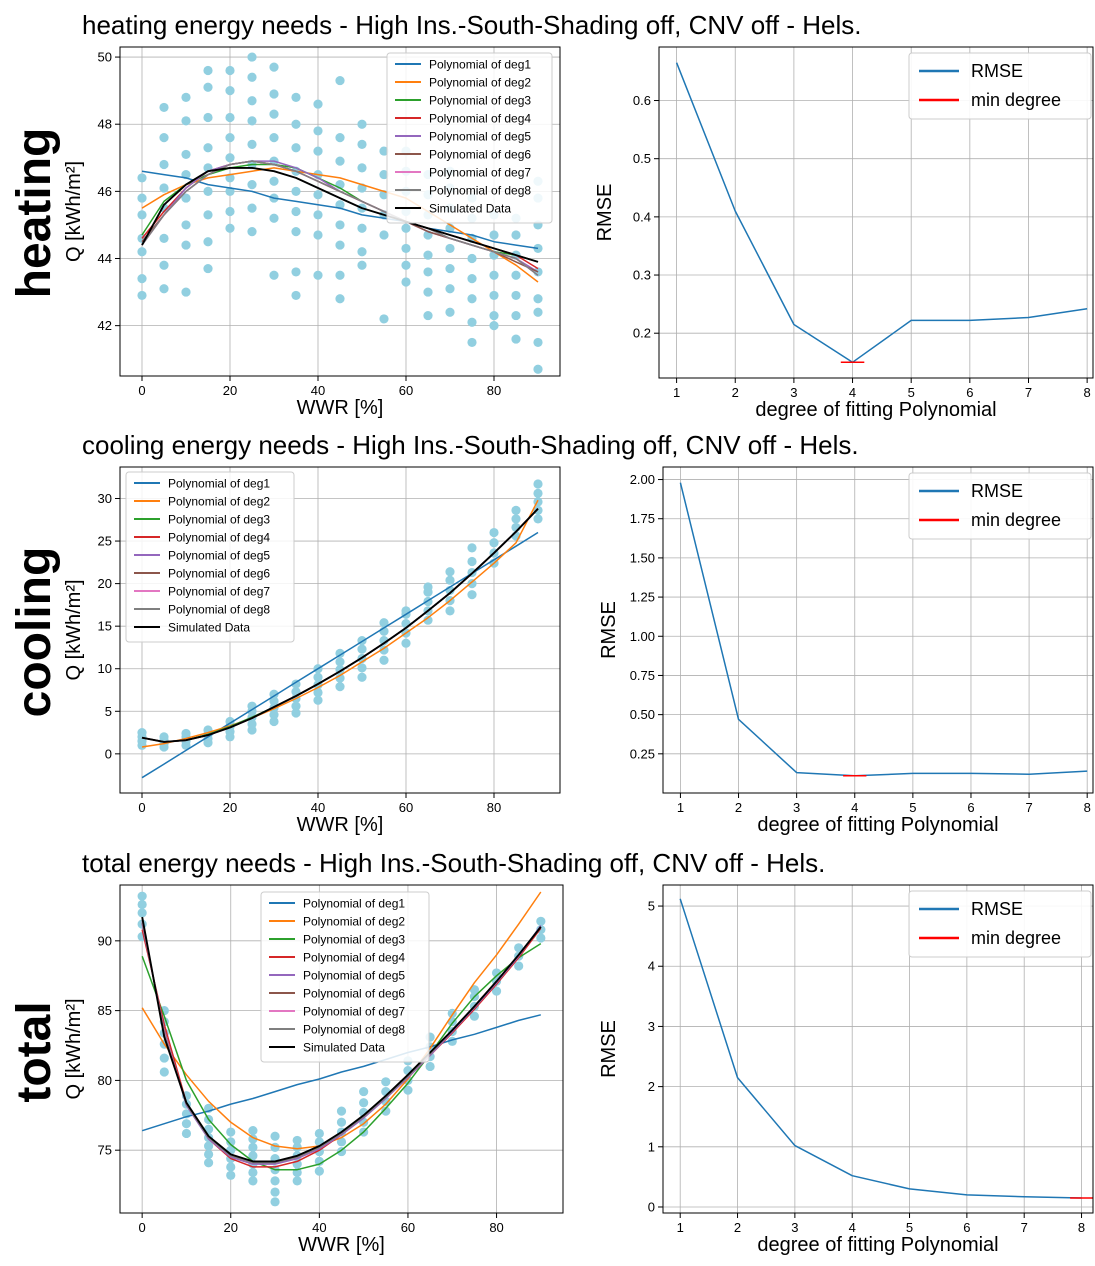  Describe the element at coordinates (230, 807) in the screenshot. I see `x-tick-label: 20` at that location.